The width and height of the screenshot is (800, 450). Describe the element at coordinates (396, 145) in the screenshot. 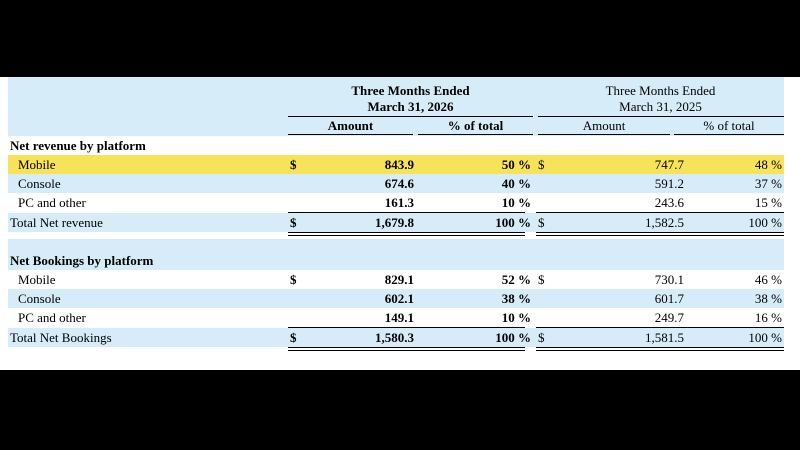

I see `section-title-row: Net revenue by platform` at that location.